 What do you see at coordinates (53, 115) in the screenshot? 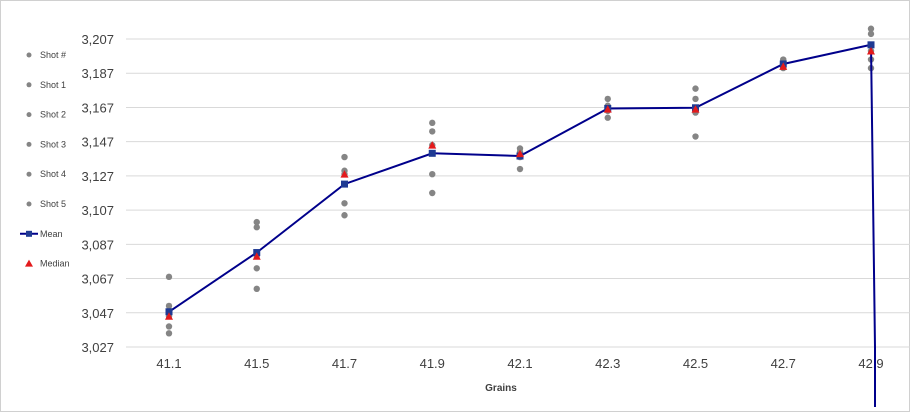
I see `legend-label: Shot 2` at bounding box center [53, 115].